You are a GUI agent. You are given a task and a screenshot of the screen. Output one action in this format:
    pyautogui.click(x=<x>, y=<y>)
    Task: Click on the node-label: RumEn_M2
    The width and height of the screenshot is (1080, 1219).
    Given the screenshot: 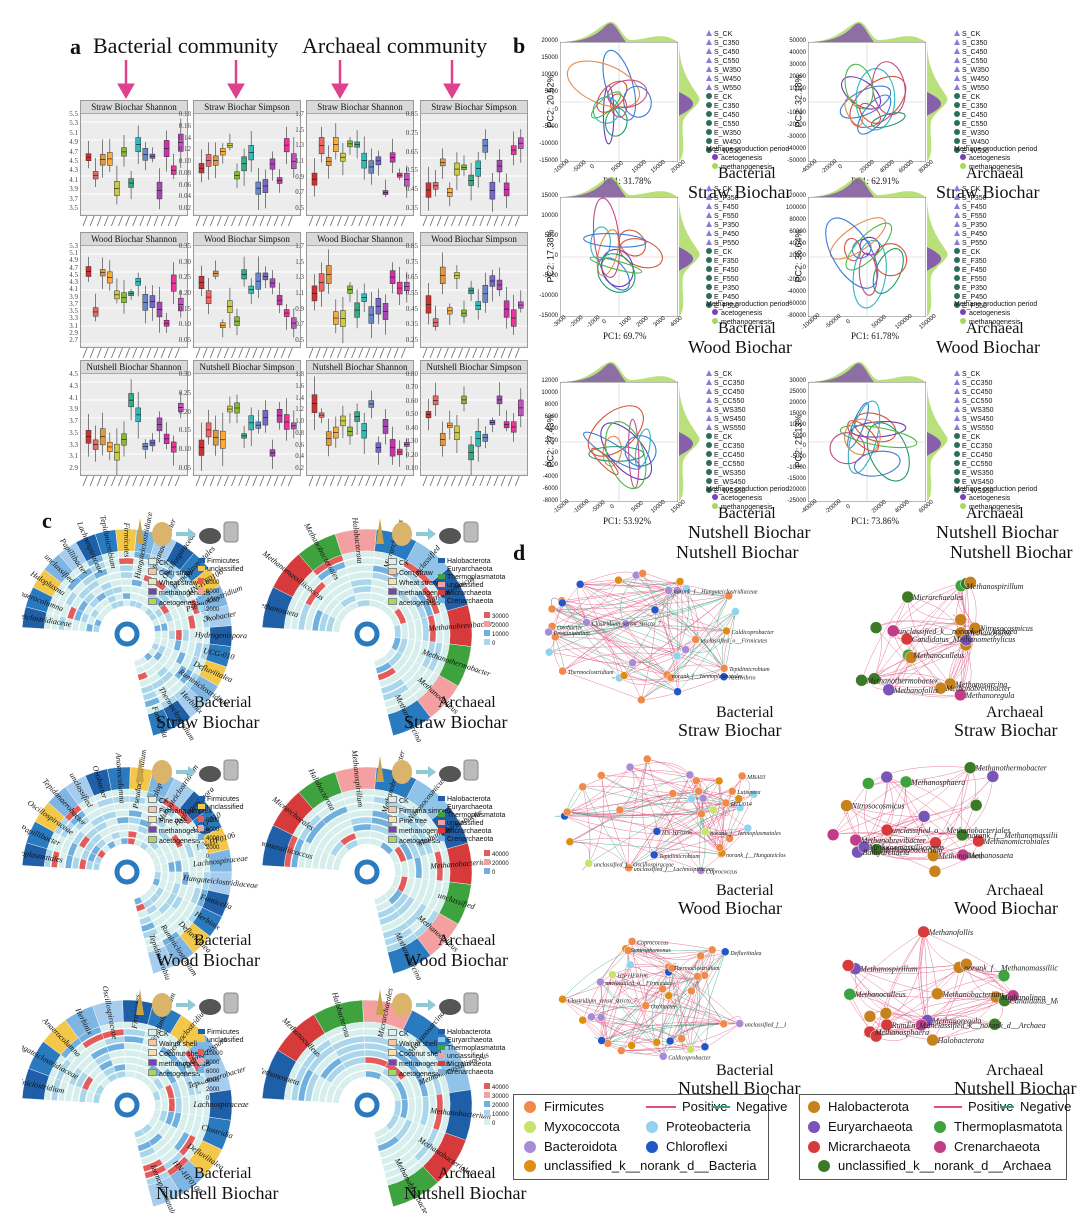 What is the action you would take?
    pyautogui.click(x=910, y=1025)
    